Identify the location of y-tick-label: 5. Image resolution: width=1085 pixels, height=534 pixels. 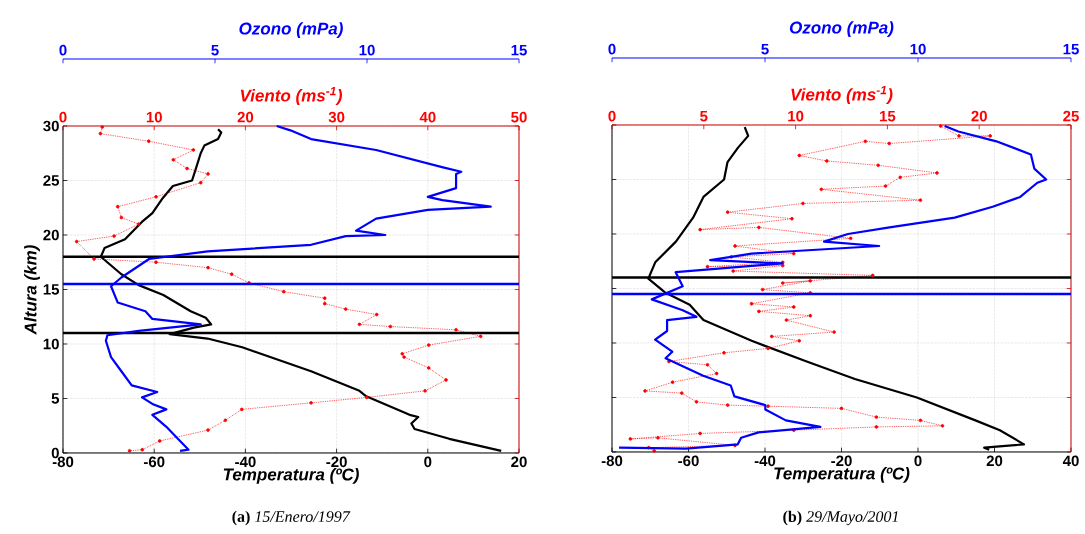
(55, 398).